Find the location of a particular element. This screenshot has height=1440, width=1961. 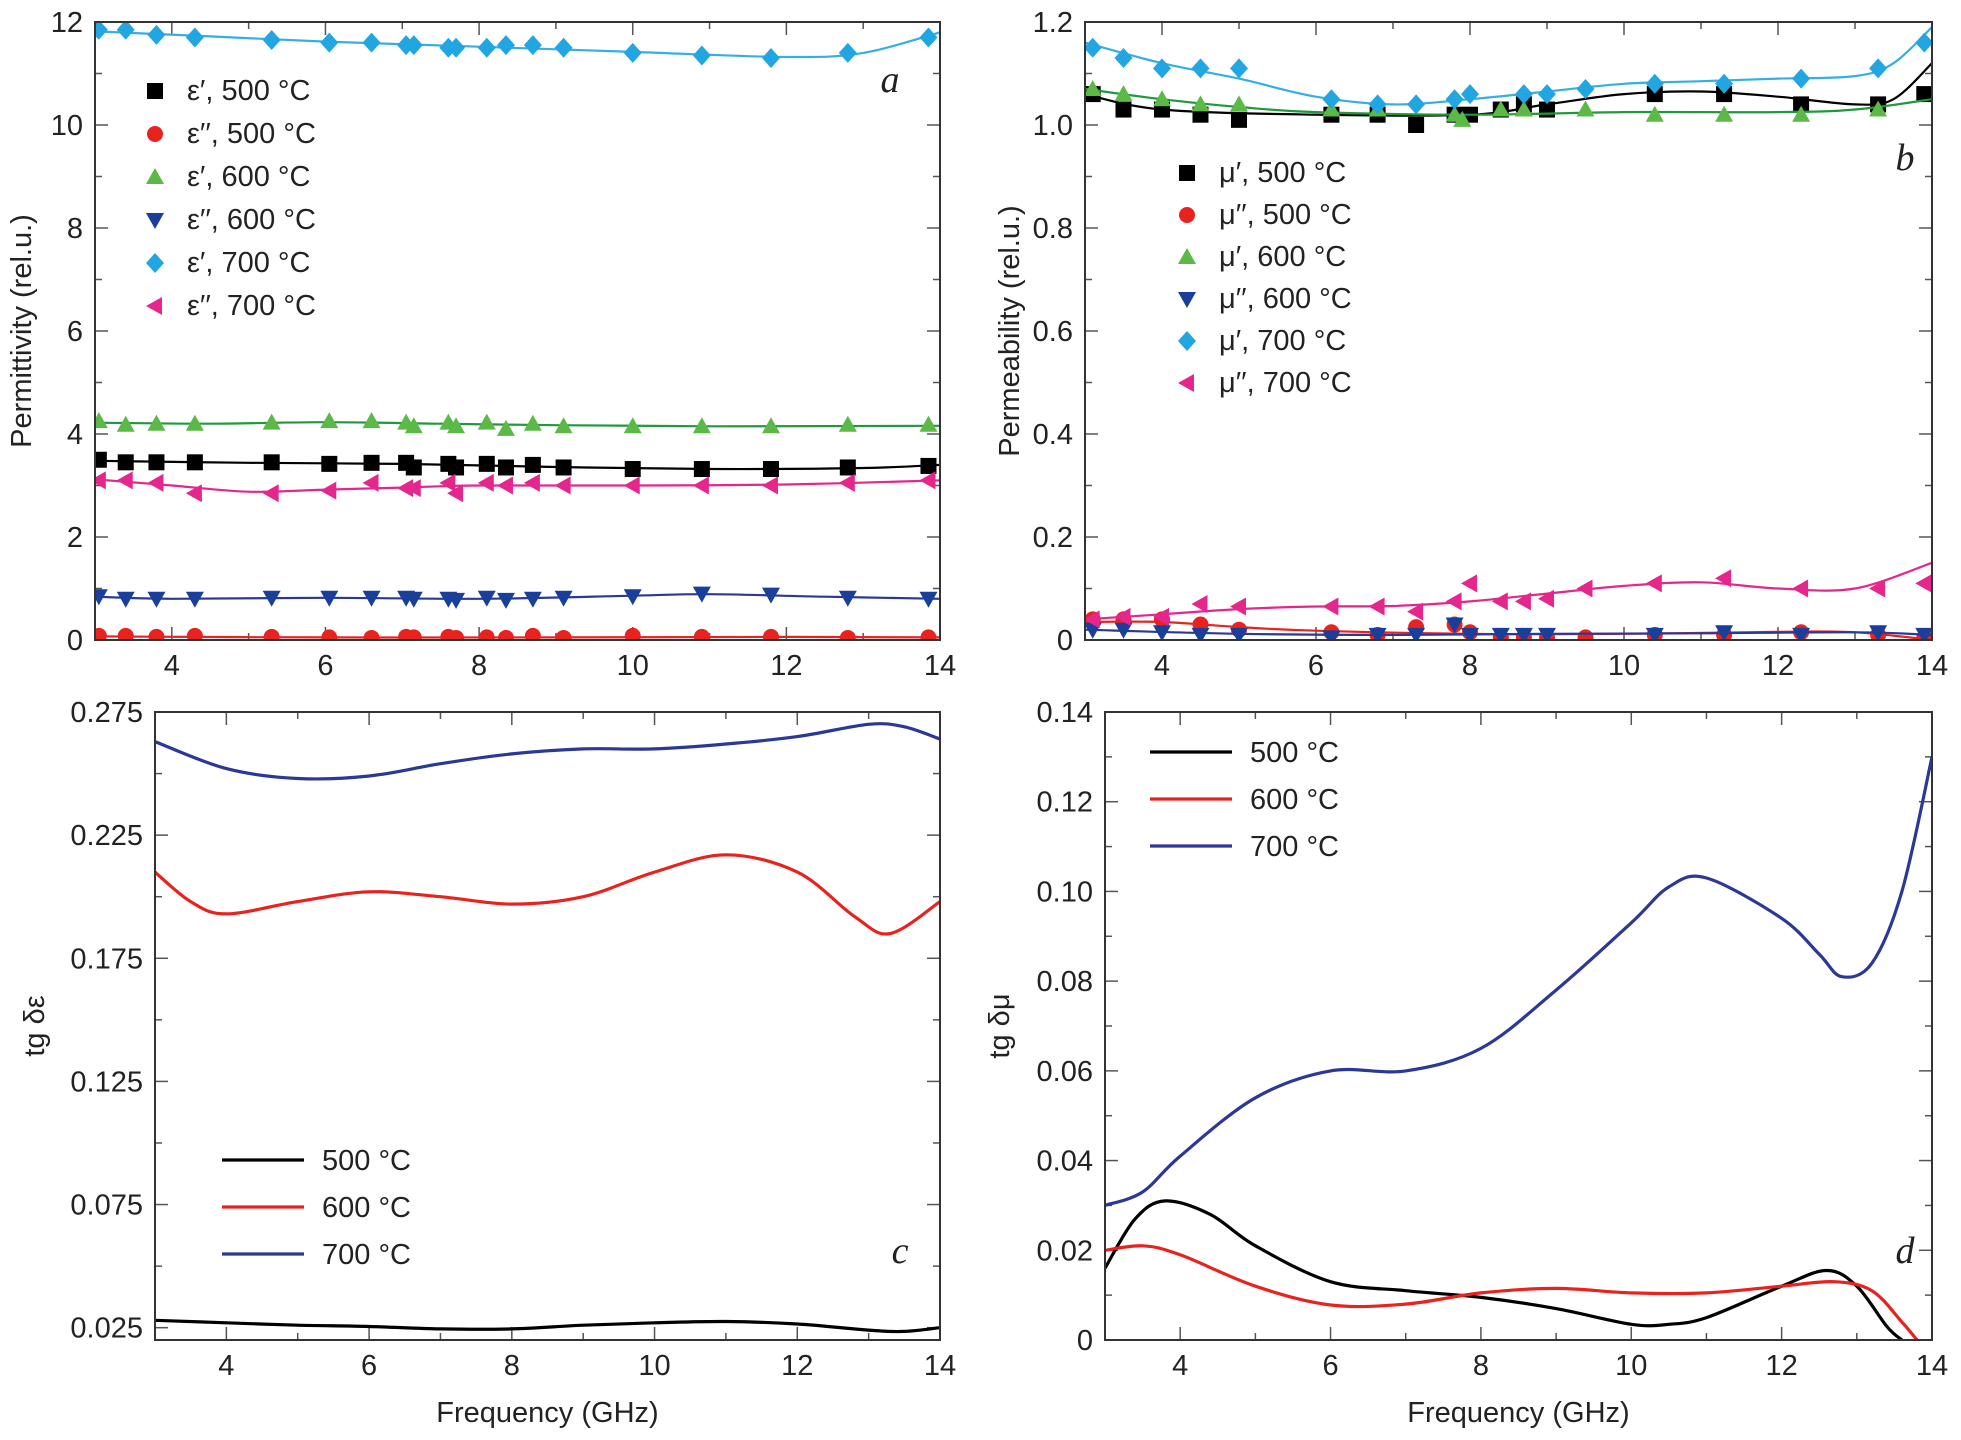

y-tick-label: 0.04 is located at coordinates (1065, 1162).